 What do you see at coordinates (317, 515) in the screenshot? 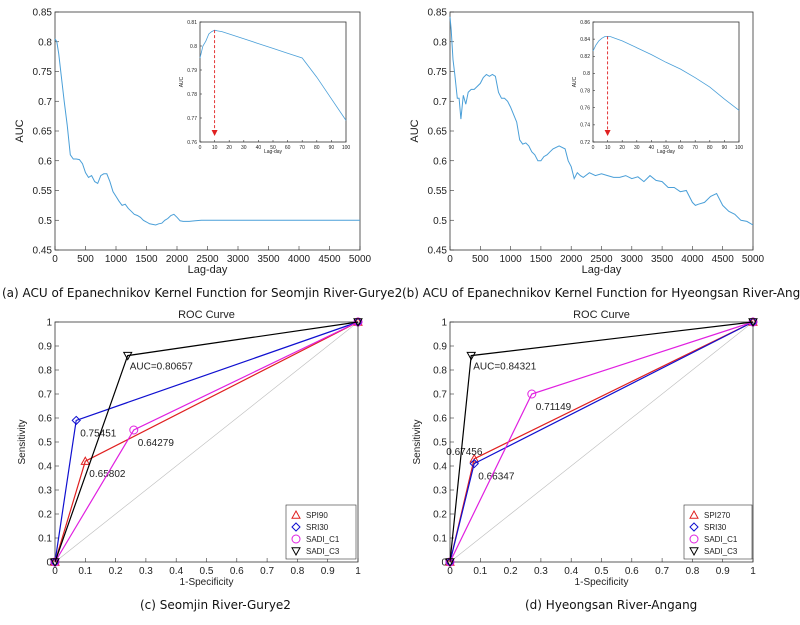
I see `chart-c-legend-label: SPI90` at bounding box center [317, 515].